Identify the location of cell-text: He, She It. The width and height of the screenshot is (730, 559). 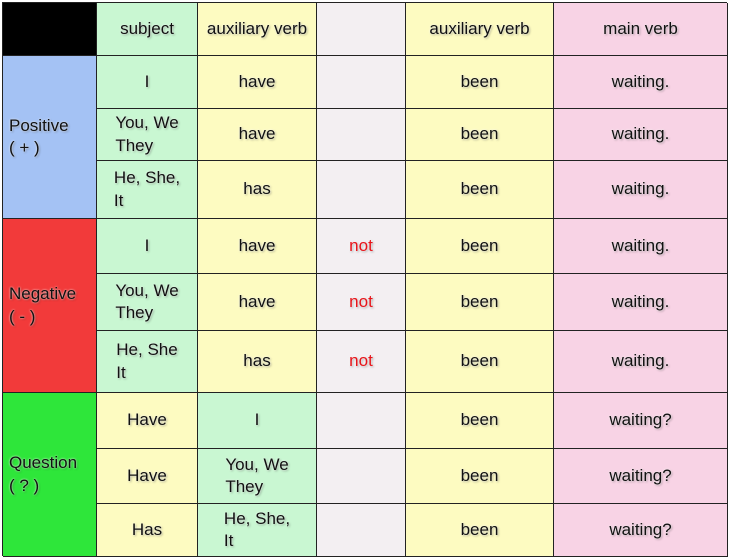
(147, 361).